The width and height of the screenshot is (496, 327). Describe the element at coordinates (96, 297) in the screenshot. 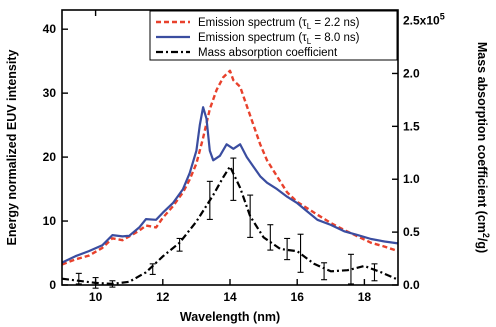

I see `x-tick-label: 10` at that location.